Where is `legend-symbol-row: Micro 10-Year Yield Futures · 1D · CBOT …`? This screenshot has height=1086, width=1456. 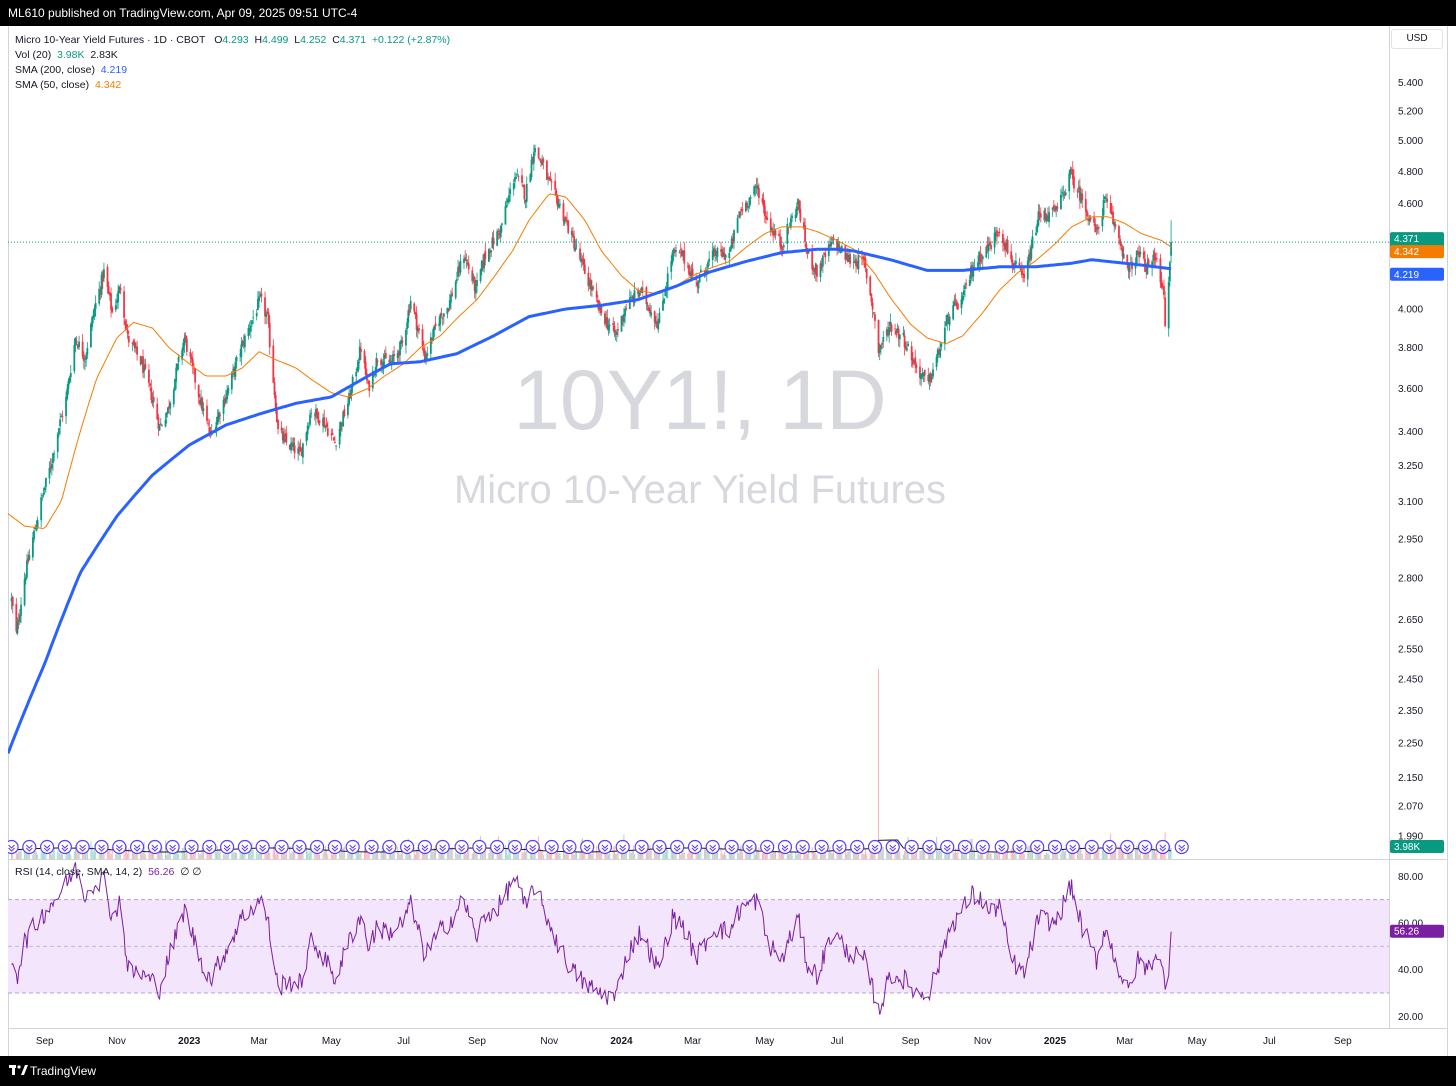
legend-symbol-row: Micro 10-Year Yield Futures · 1D · CBOT … is located at coordinates (232, 40).